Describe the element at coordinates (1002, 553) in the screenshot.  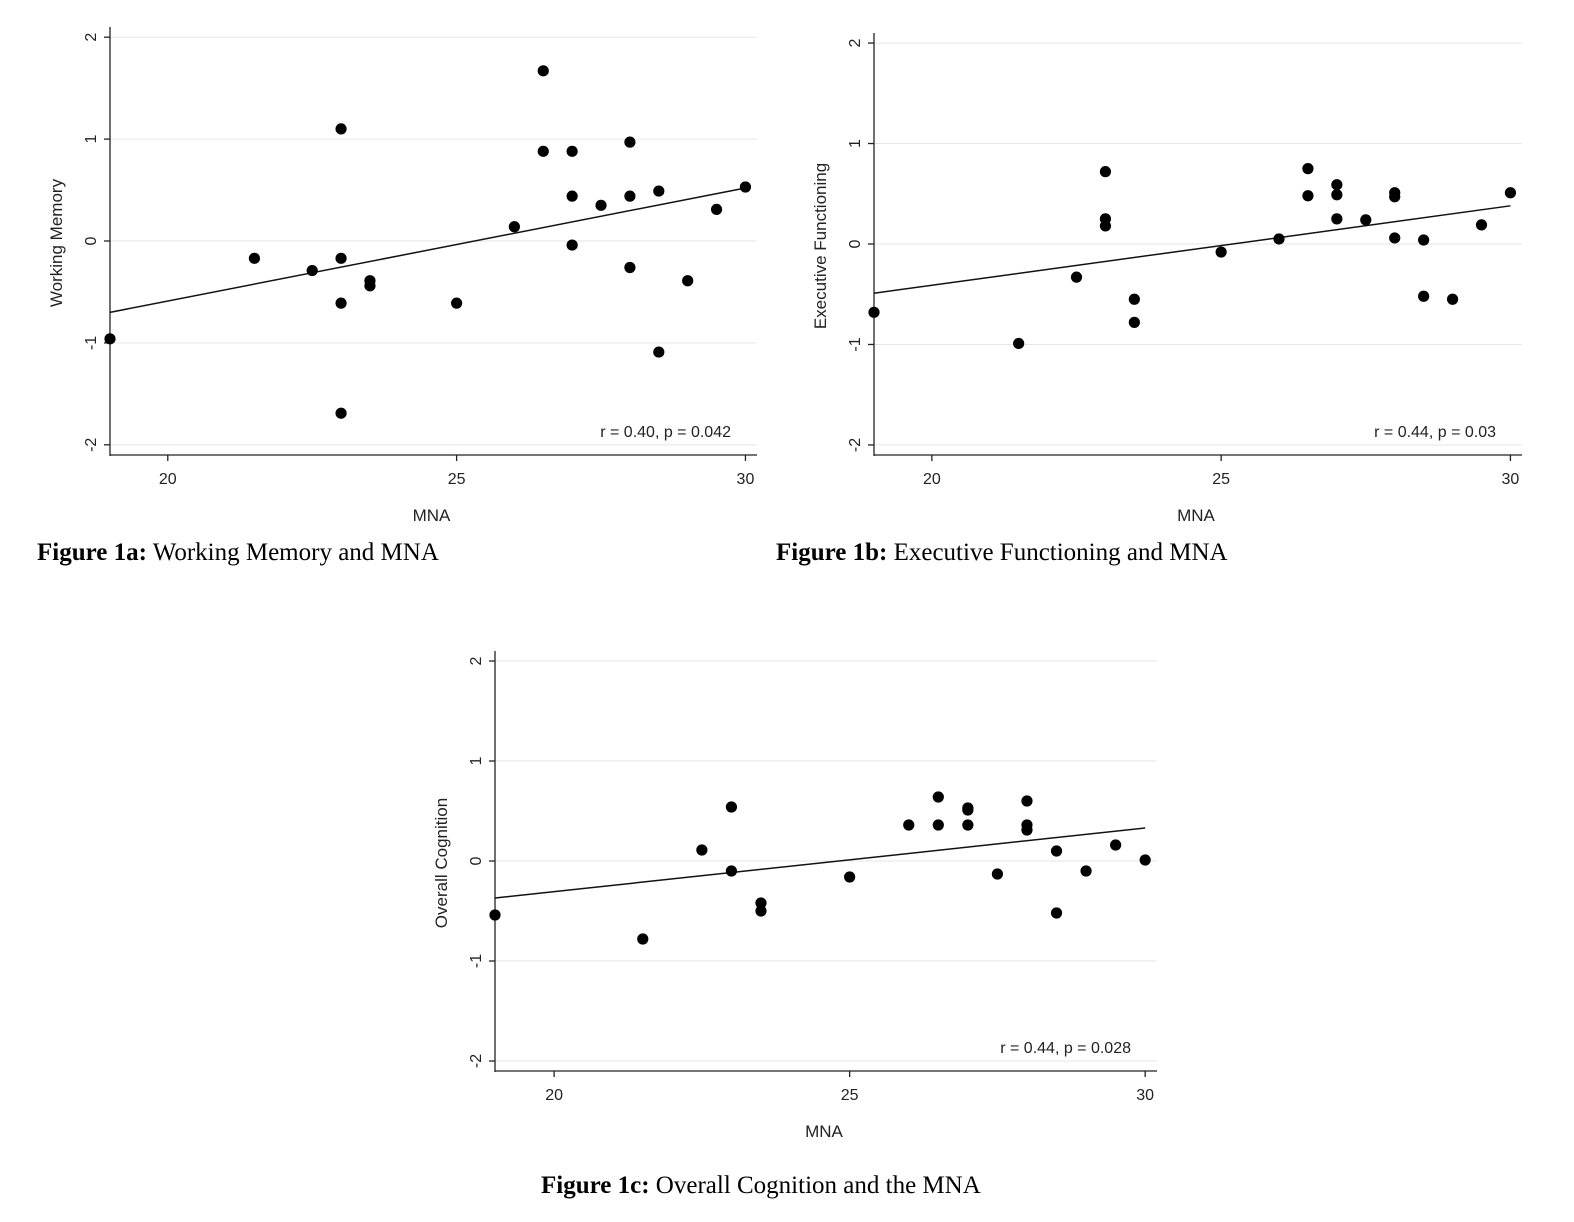
I see `caption-fig1b: Figure 1b: Executive Functioning and MNA` at that location.